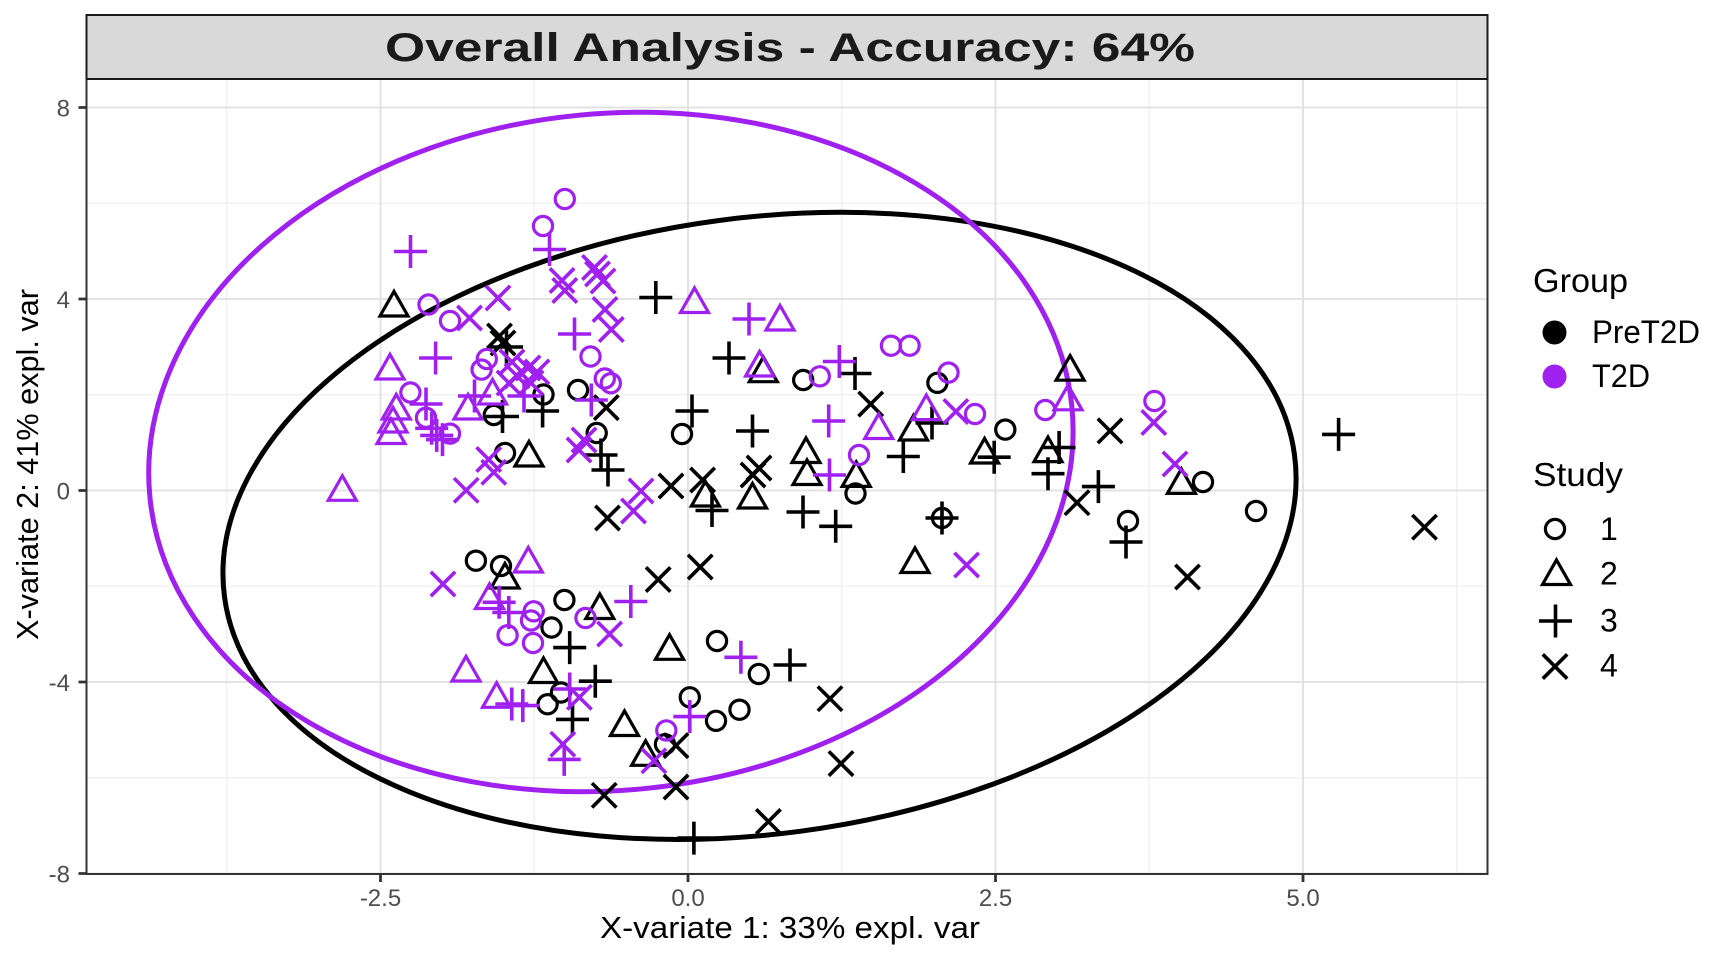 This screenshot has height=965, width=1728. What do you see at coordinates (1609, 574) in the screenshot?
I see `svg-text: 2` at bounding box center [1609, 574].